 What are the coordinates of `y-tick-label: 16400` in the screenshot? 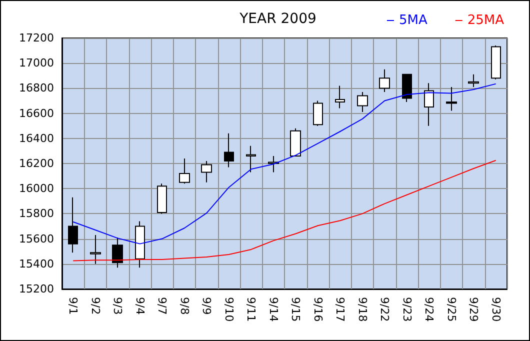 It's located at (36, 138).